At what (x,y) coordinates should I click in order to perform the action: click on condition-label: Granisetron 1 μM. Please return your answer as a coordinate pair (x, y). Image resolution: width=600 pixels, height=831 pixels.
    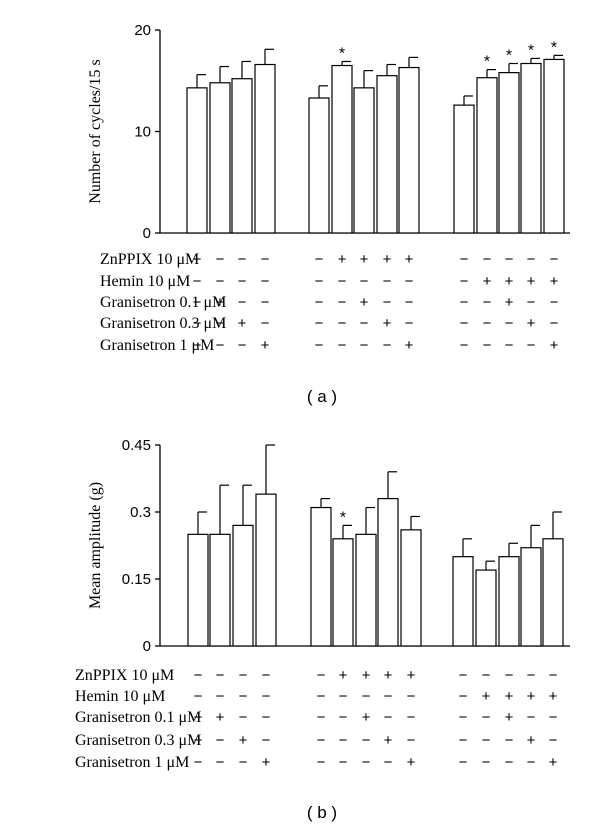
    Looking at the image, I should click on (132, 762).